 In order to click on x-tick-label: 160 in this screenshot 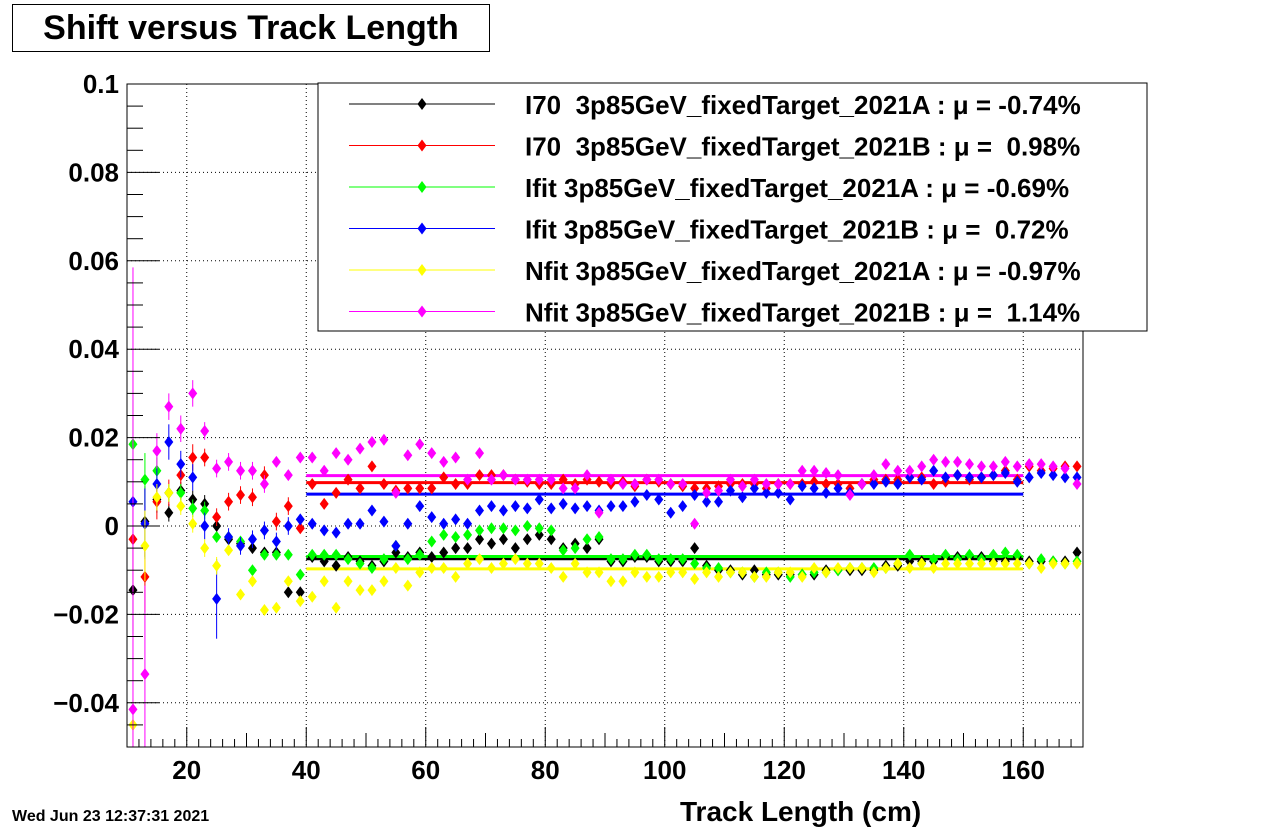, I will do `click(1023, 770)`.